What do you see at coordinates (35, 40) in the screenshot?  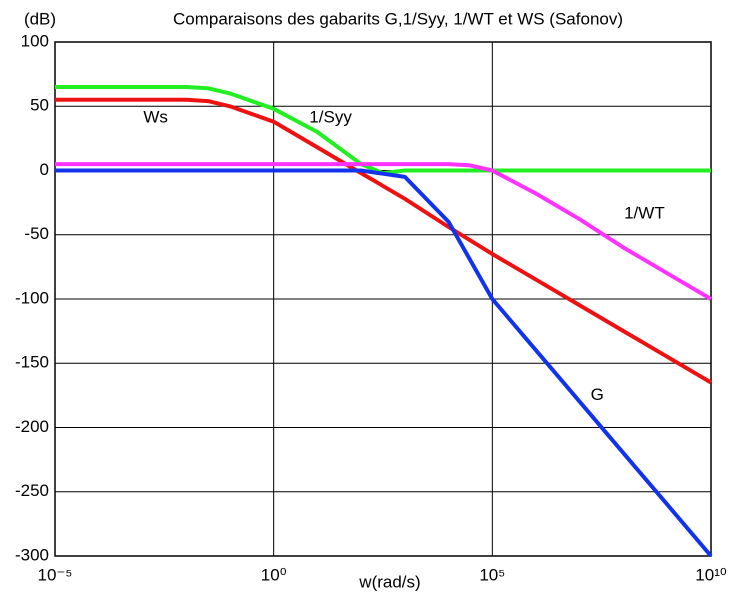 I see `y-tick-label: 100` at bounding box center [35, 40].